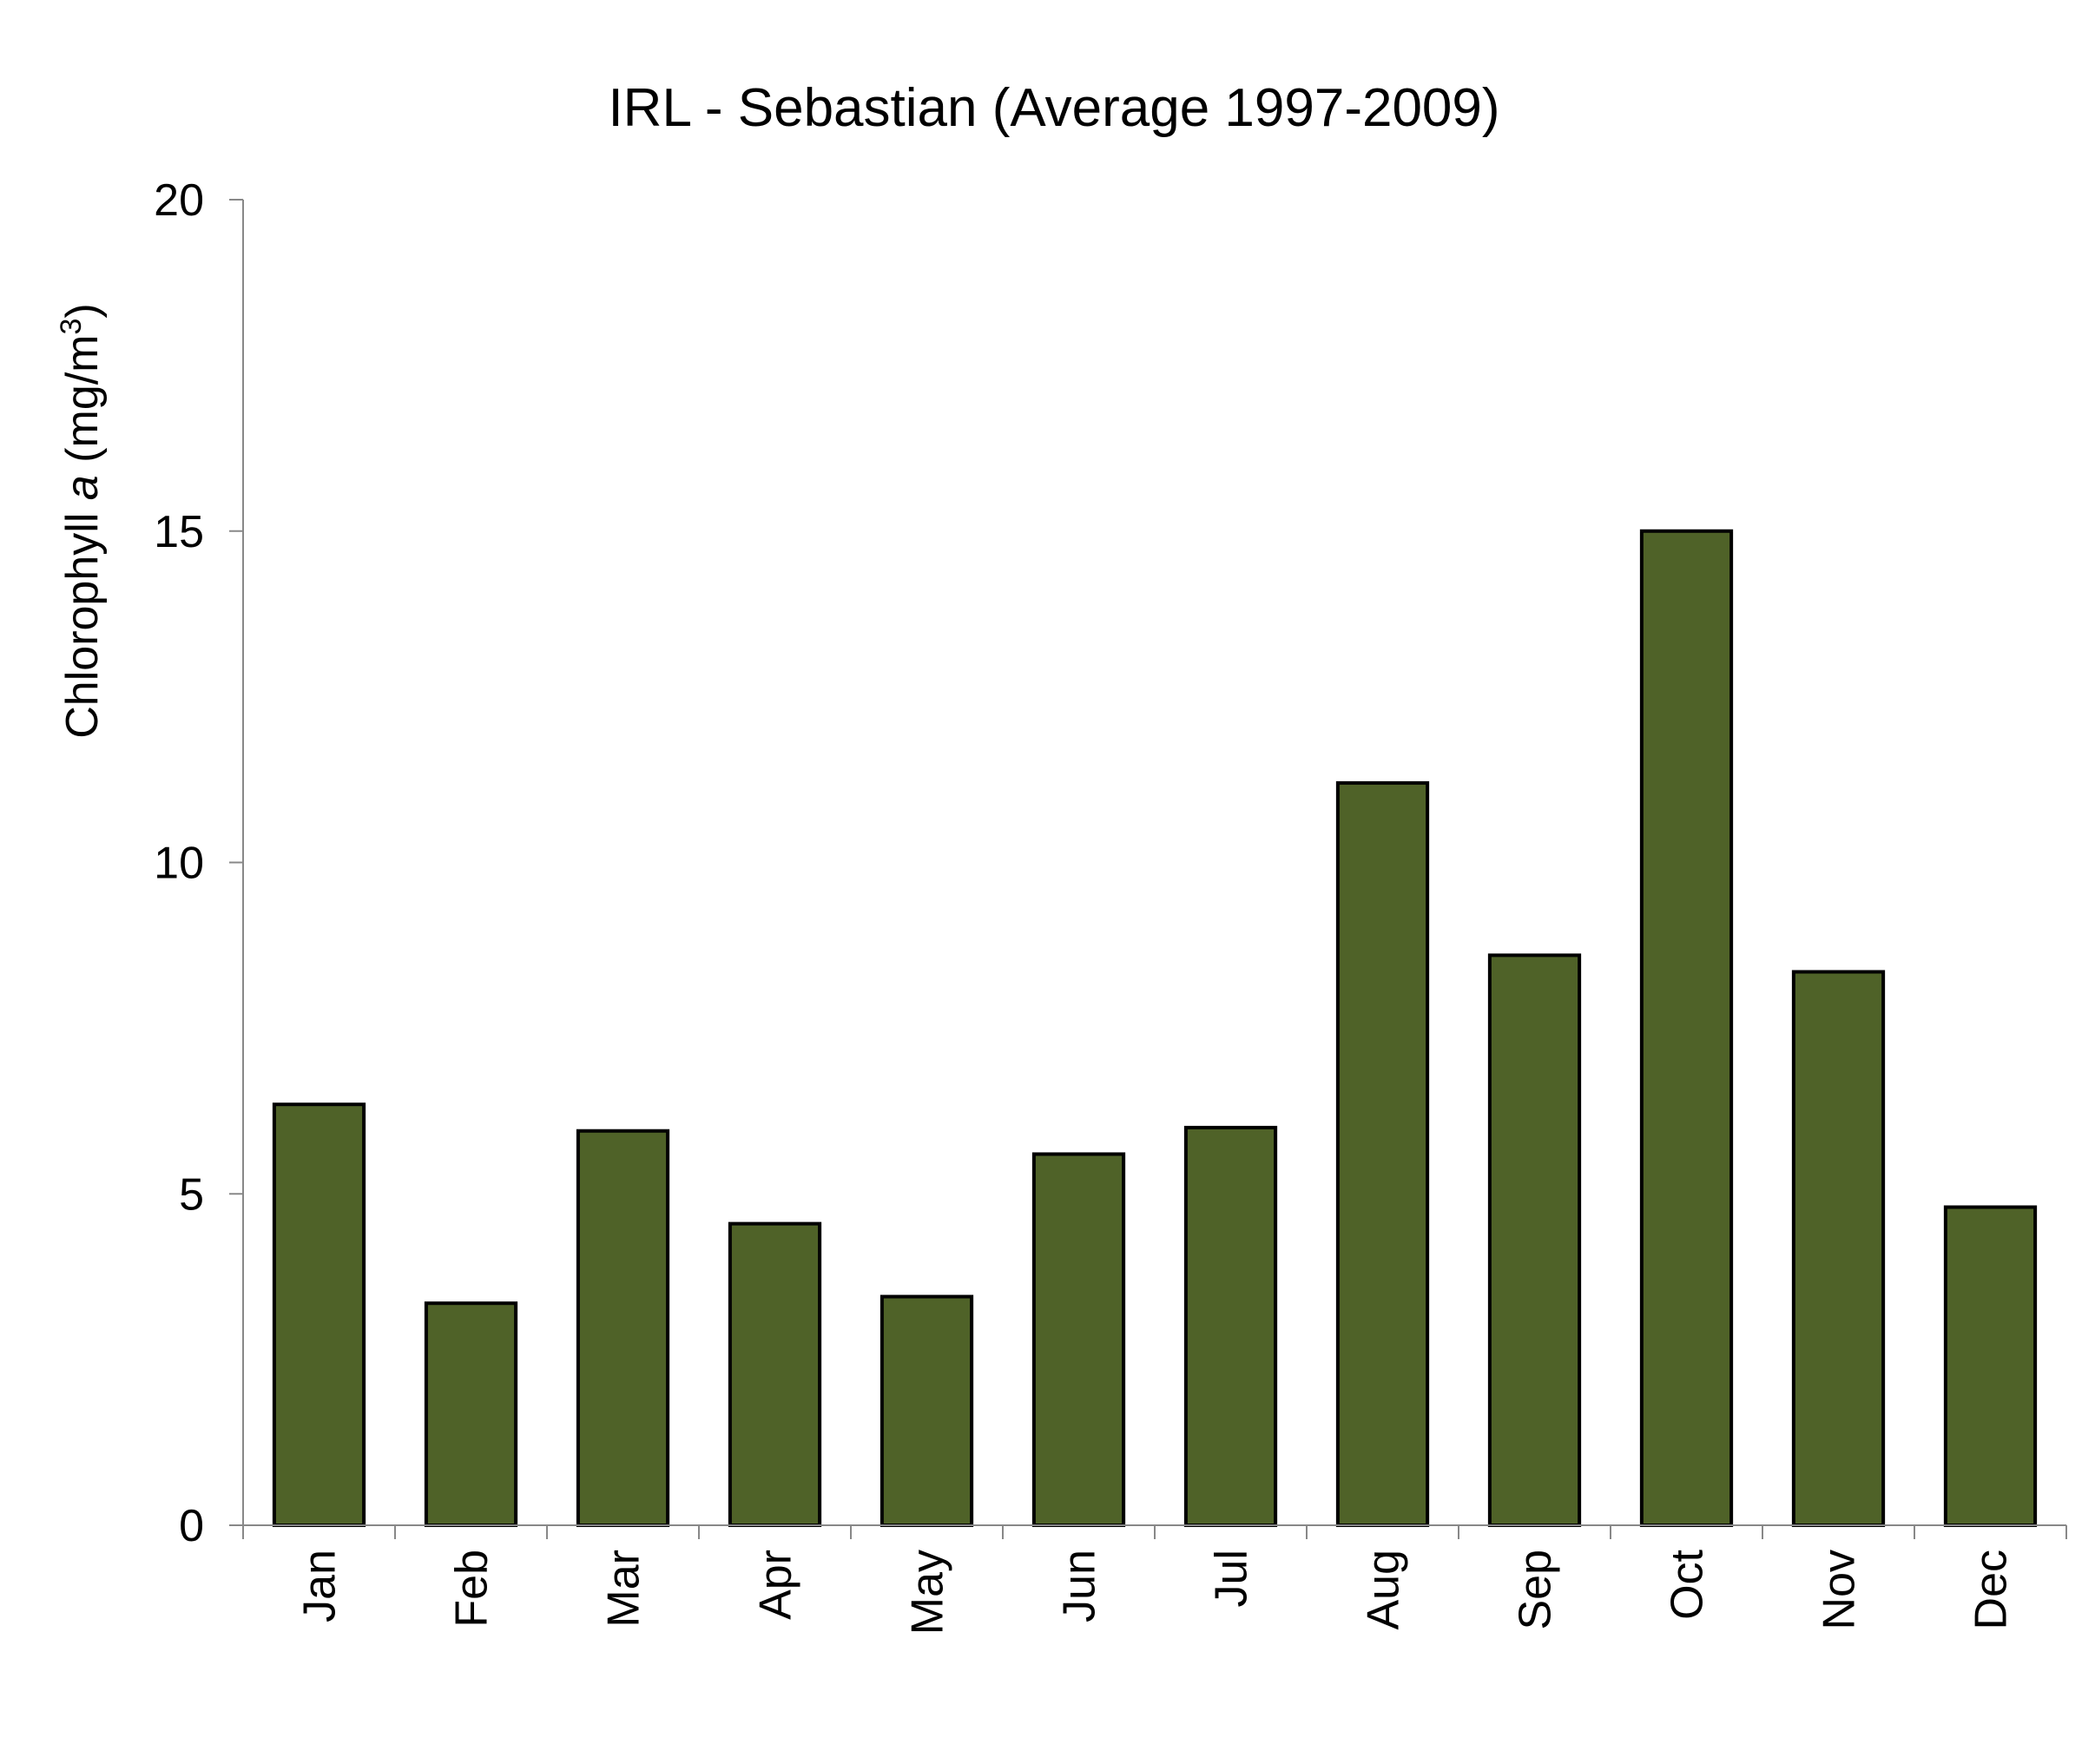  I want to click on bar-mar, so click(623, 1329).